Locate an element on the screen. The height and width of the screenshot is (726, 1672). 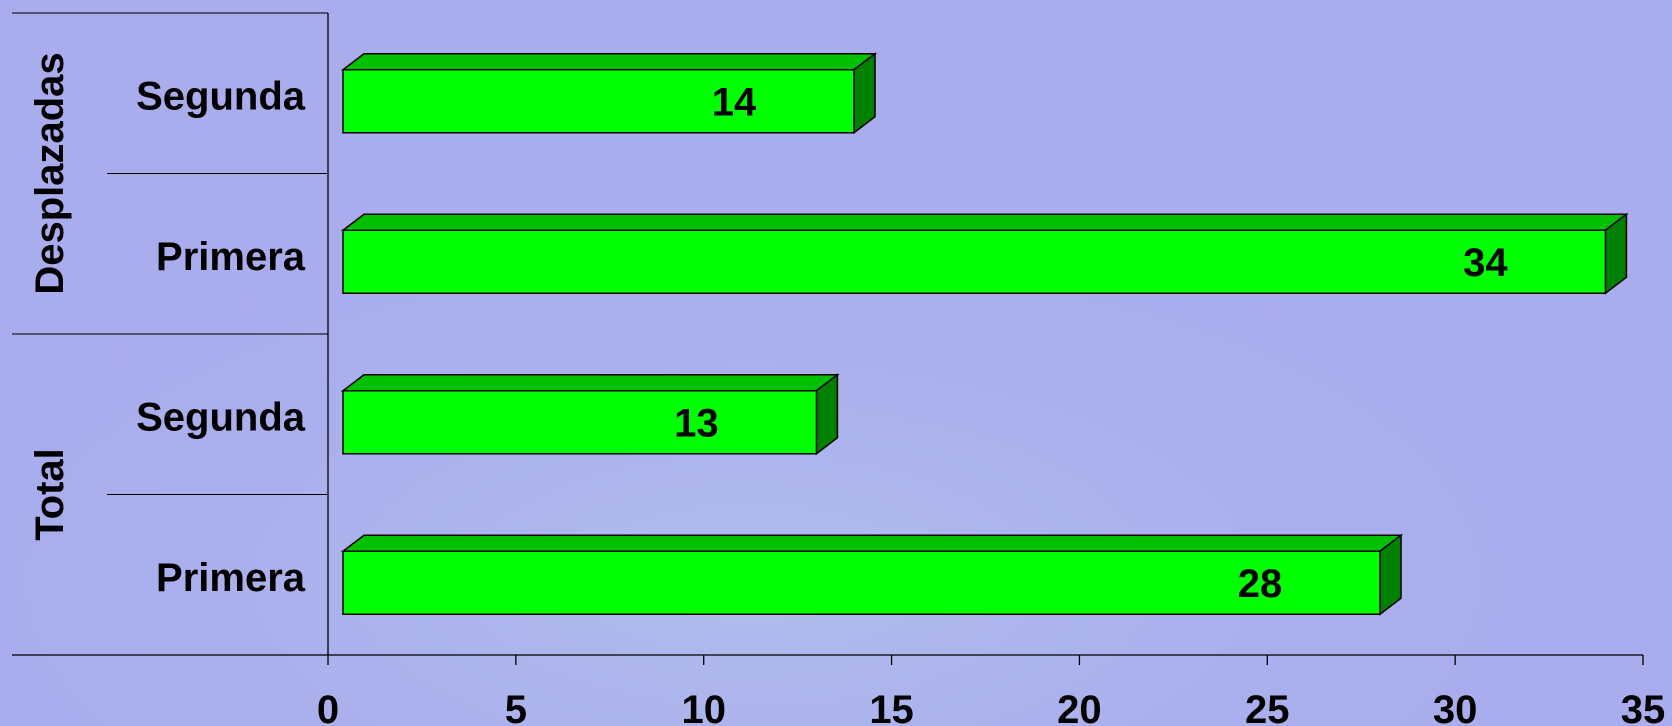
data-label: 34 is located at coordinates (1485, 263).